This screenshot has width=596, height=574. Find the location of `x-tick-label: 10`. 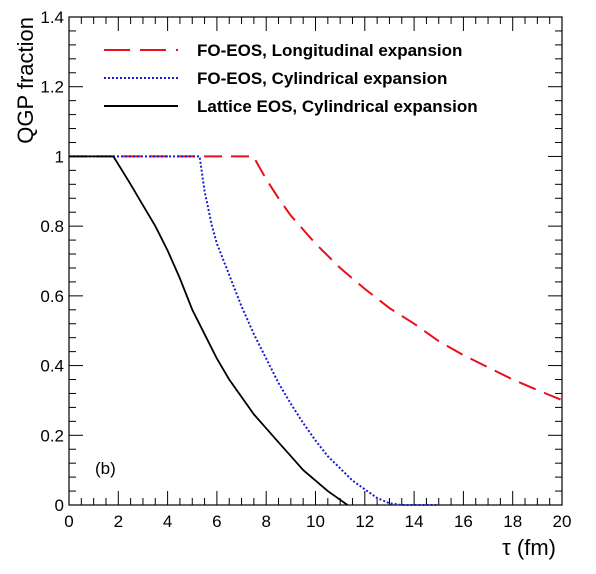

x-tick-label: 10 is located at coordinates (315, 521).